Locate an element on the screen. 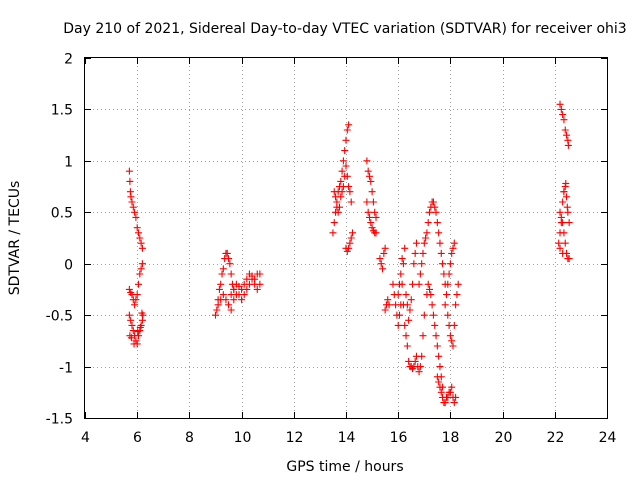 This screenshot has width=640, height=480. y-tick-labels: -1.5 -1 -0.5 0 0.5 1 1.5 2 is located at coordinates (59, 240).